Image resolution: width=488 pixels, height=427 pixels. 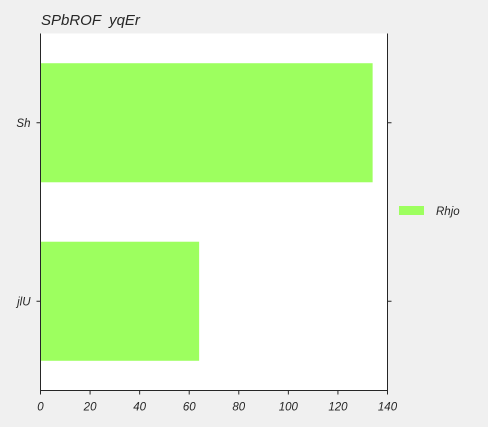 I want to click on x-tick-label: 140, so click(x=388, y=408).